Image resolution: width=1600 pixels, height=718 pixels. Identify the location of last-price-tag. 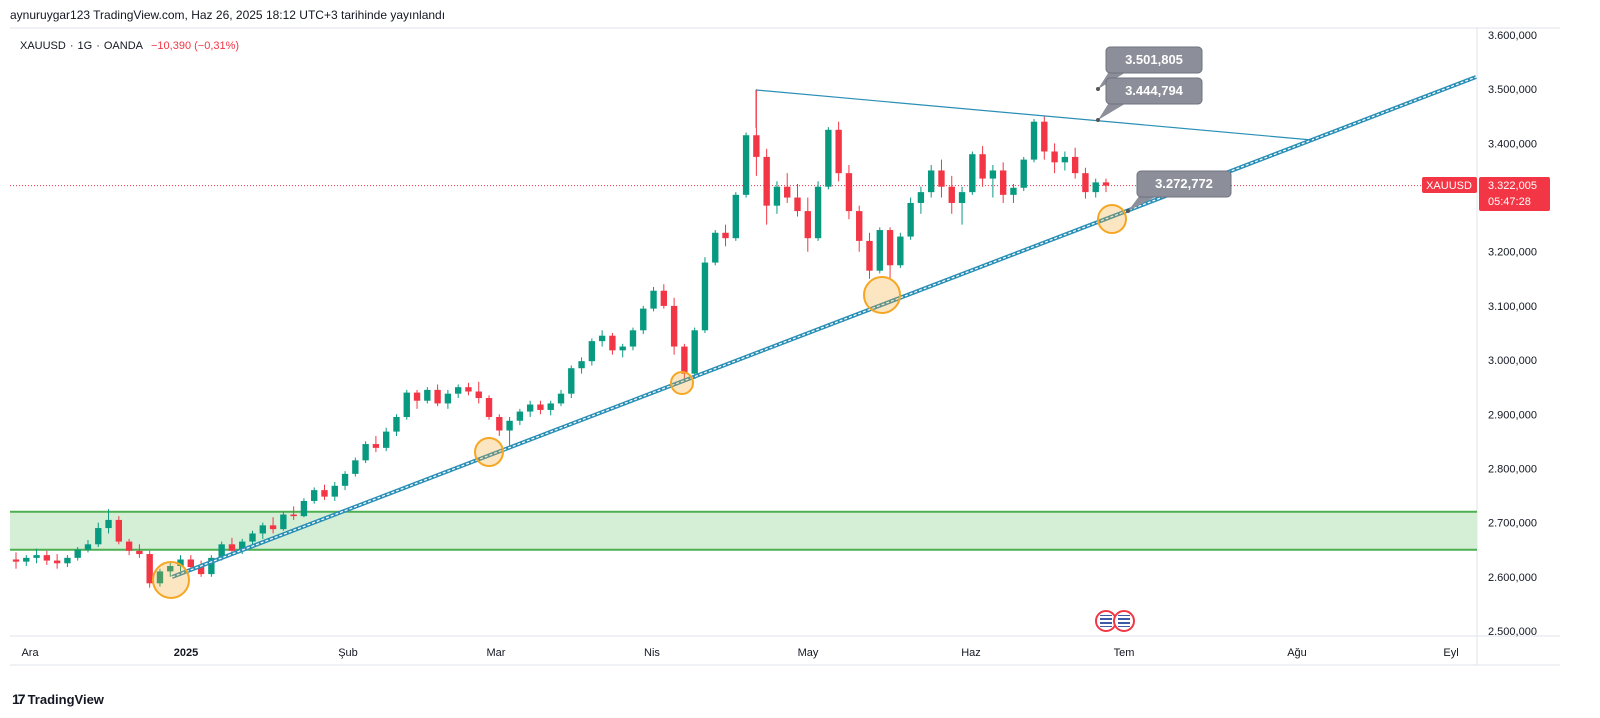
(1514, 194).